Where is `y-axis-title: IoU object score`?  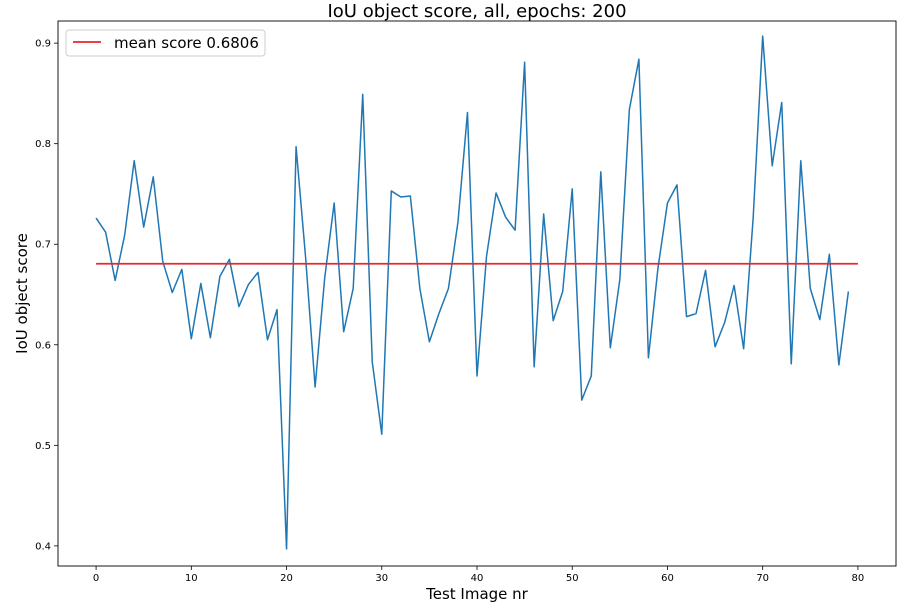 y-axis-title: IoU object score is located at coordinates (22, 293).